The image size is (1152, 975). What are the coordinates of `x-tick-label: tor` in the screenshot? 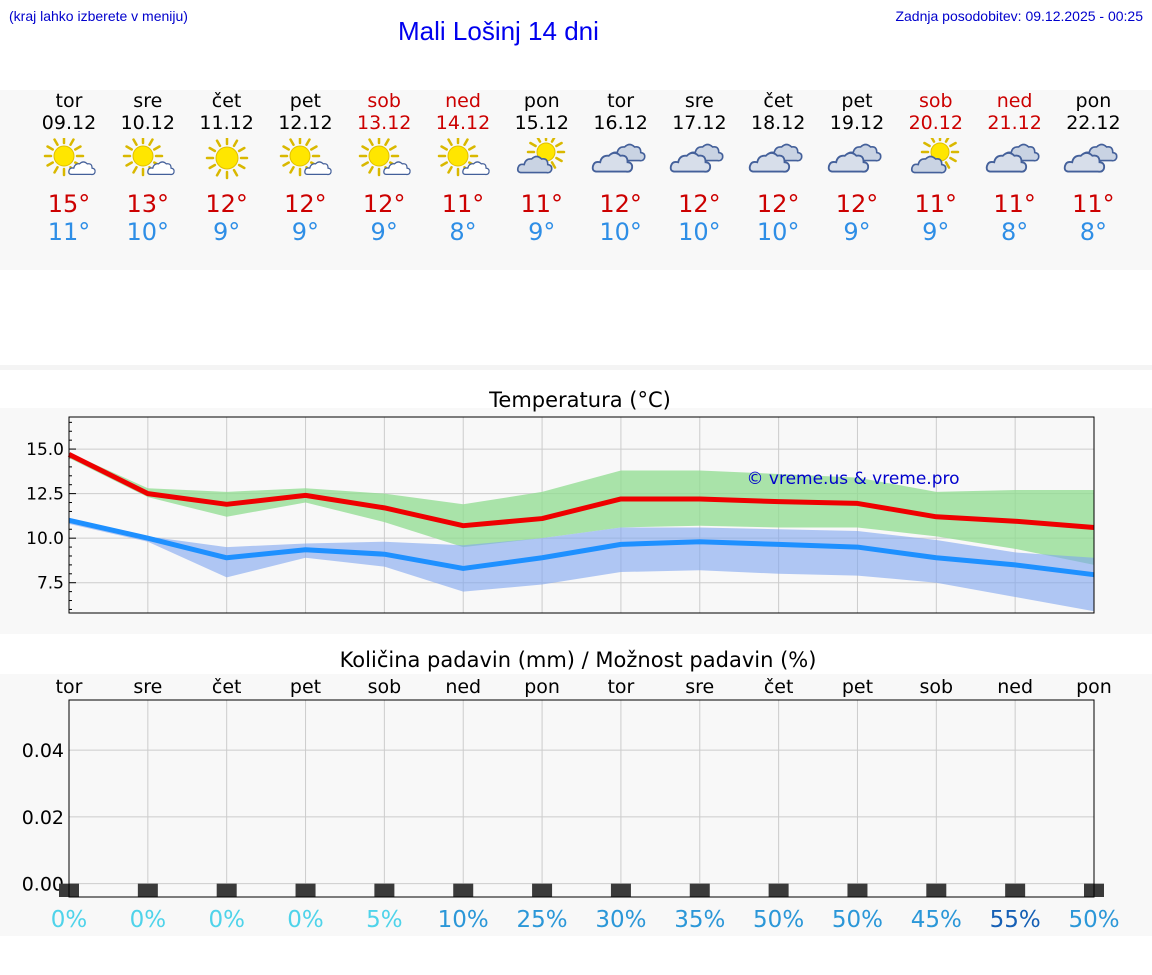 It's located at (69, 687).